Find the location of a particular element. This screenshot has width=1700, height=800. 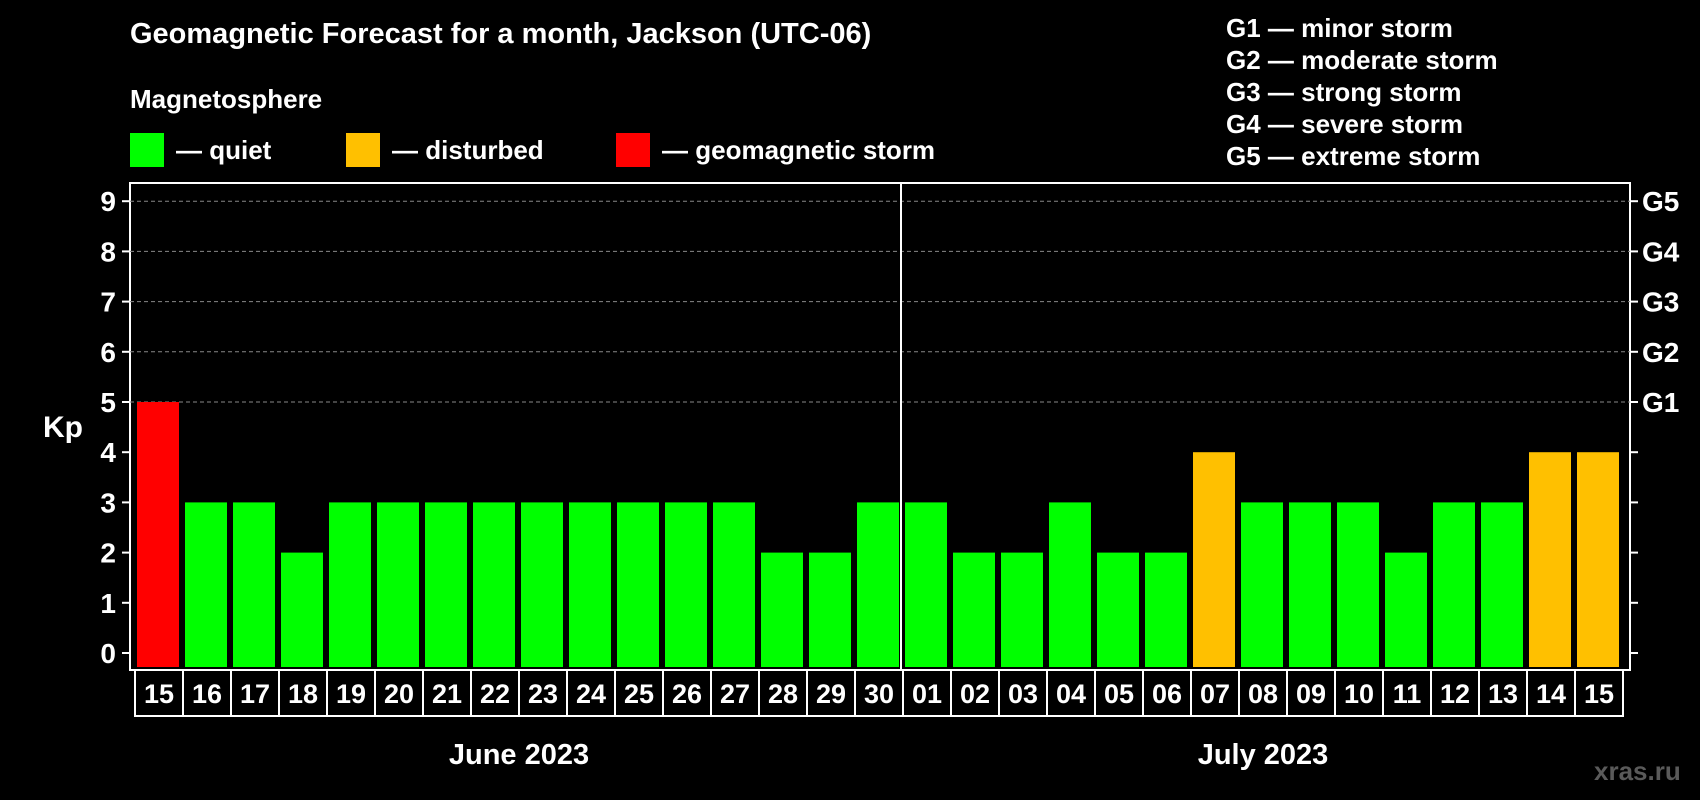

date-label-3: 18 is located at coordinates (303, 694).